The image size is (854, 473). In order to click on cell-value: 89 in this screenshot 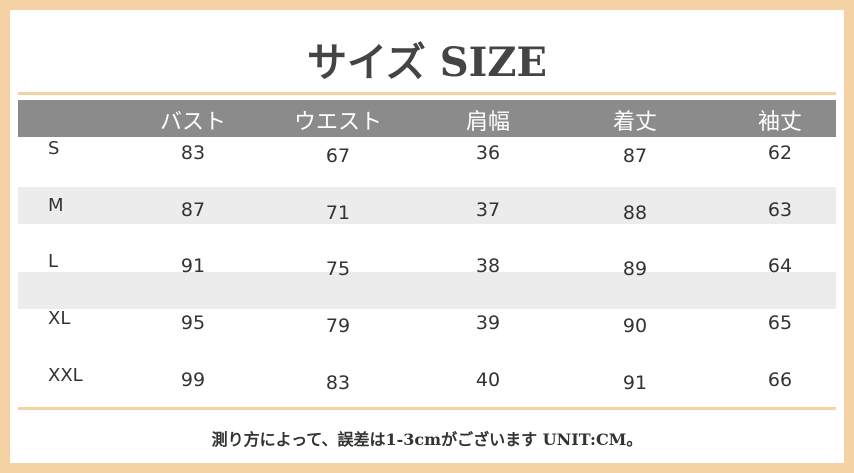, I will do `click(635, 269)`.